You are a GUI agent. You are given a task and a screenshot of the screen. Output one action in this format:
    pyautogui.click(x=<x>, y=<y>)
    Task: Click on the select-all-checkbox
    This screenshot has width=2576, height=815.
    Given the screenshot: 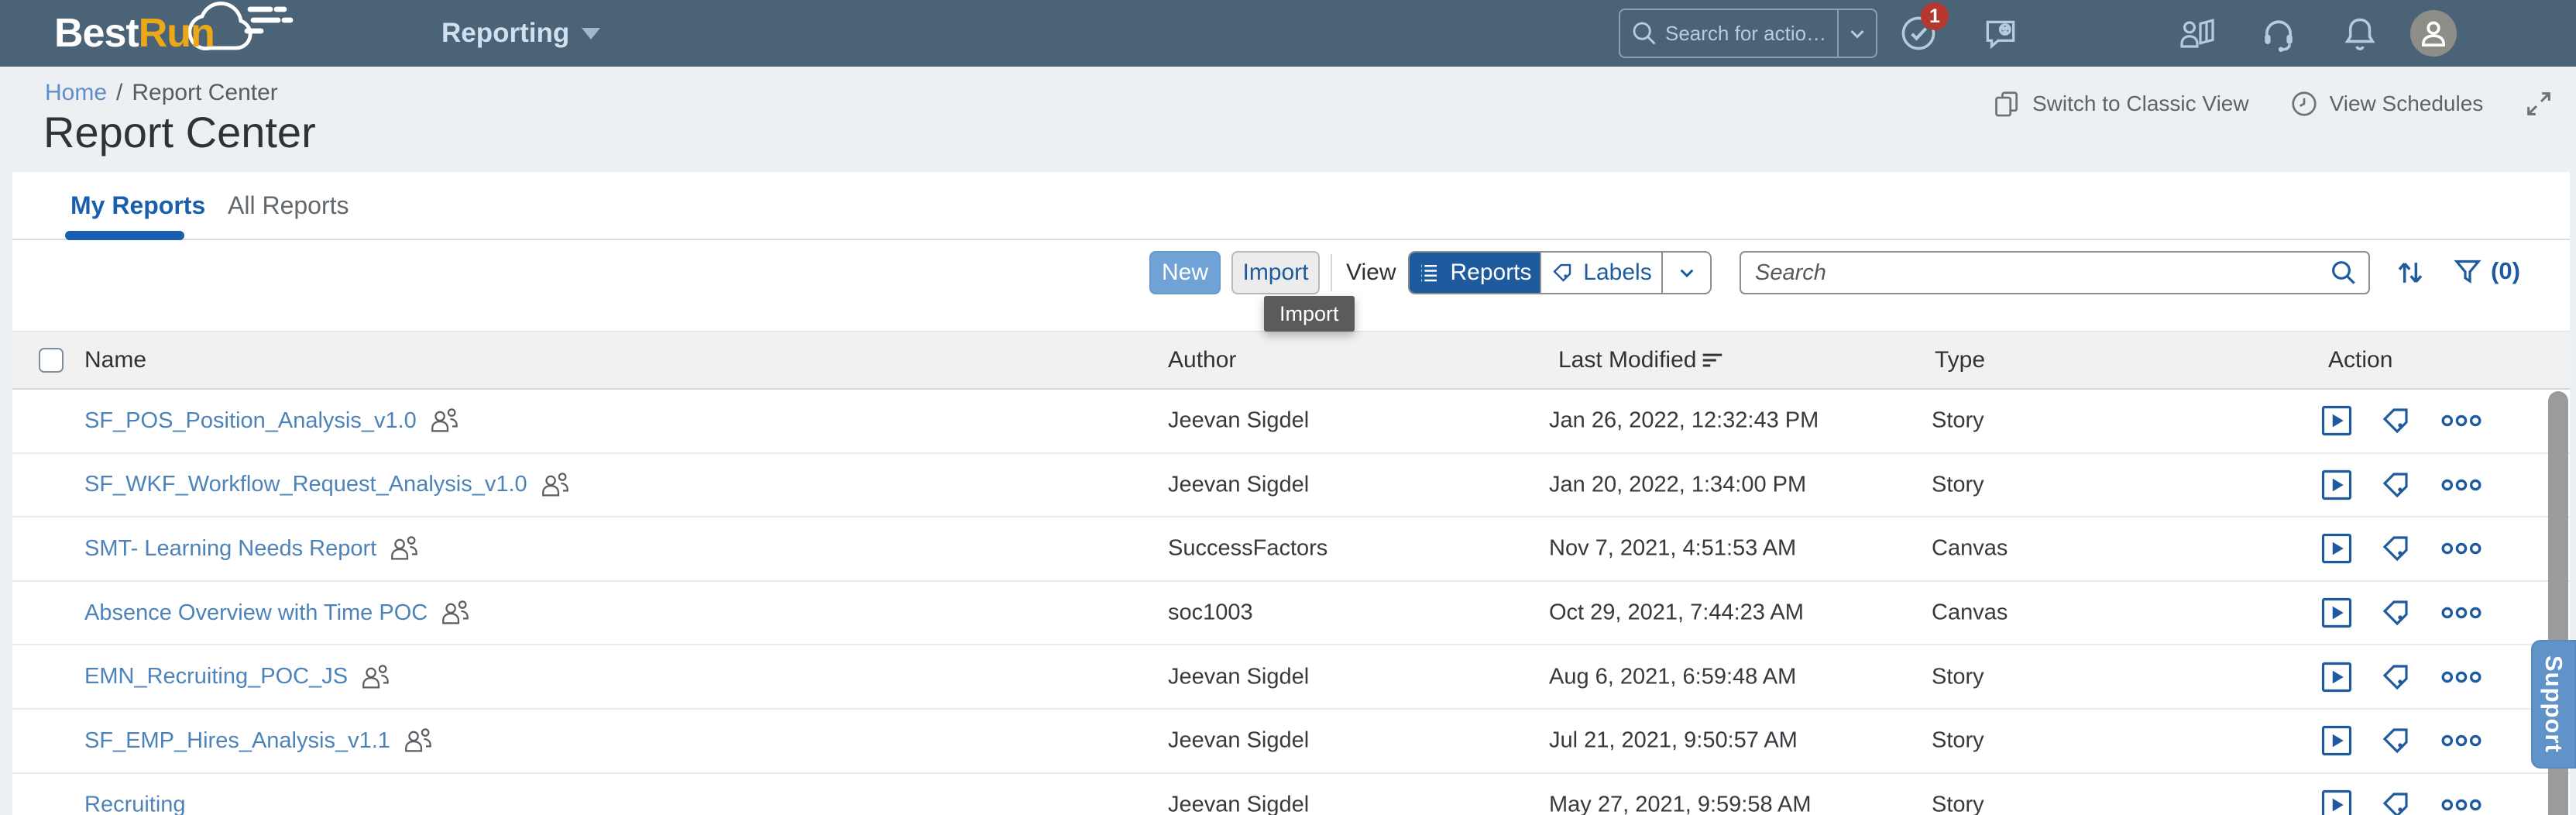 What is the action you would take?
    pyautogui.click(x=51, y=360)
    